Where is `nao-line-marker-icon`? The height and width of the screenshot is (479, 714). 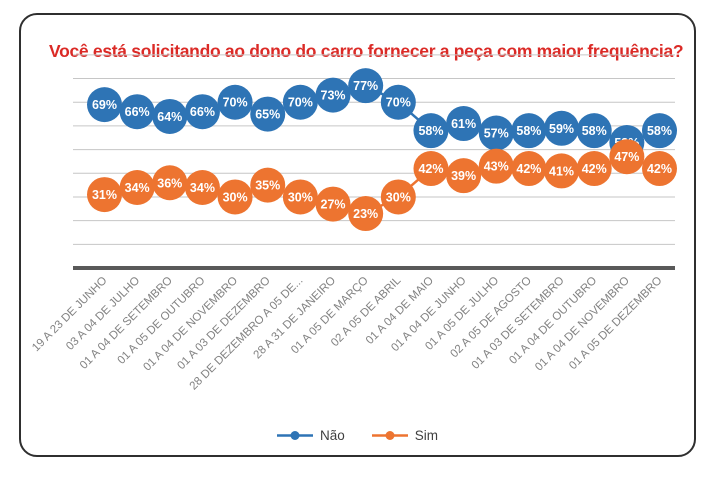 nao-line-marker-icon is located at coordinates (294, 435).